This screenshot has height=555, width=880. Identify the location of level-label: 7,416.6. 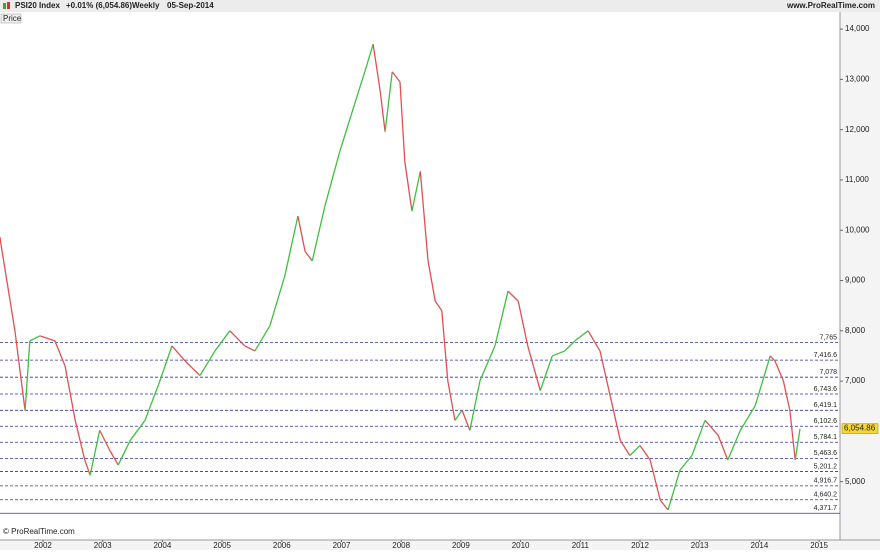
(825, 355).